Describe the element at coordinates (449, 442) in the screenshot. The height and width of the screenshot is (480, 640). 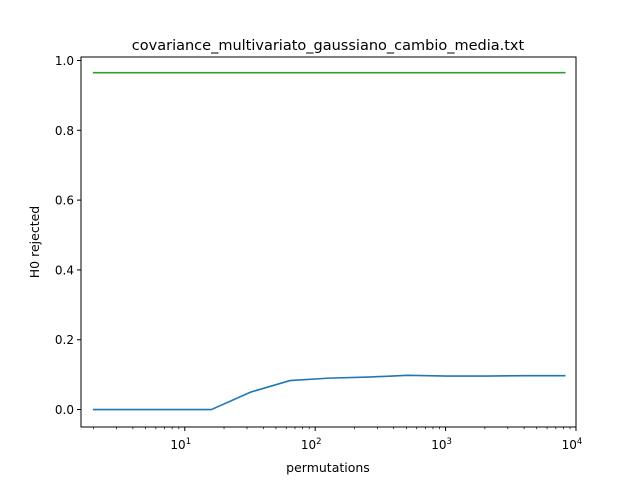
I see `x-tick-exponent: 3` at that location.